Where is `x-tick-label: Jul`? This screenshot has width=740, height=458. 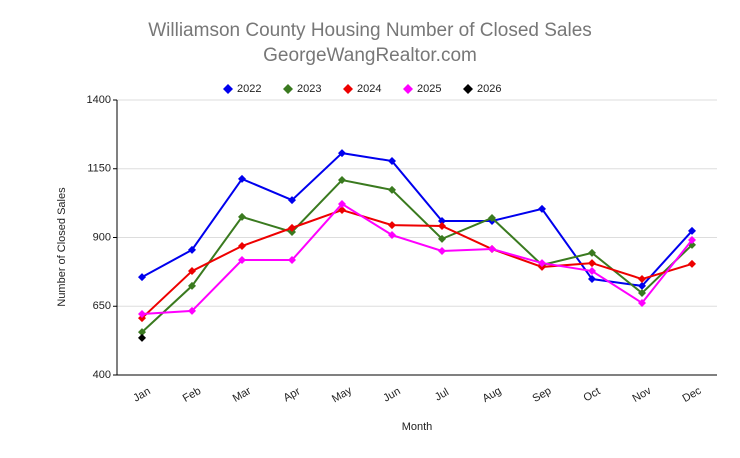 x-tick-label: Jul is located at coordinates (442, 394).